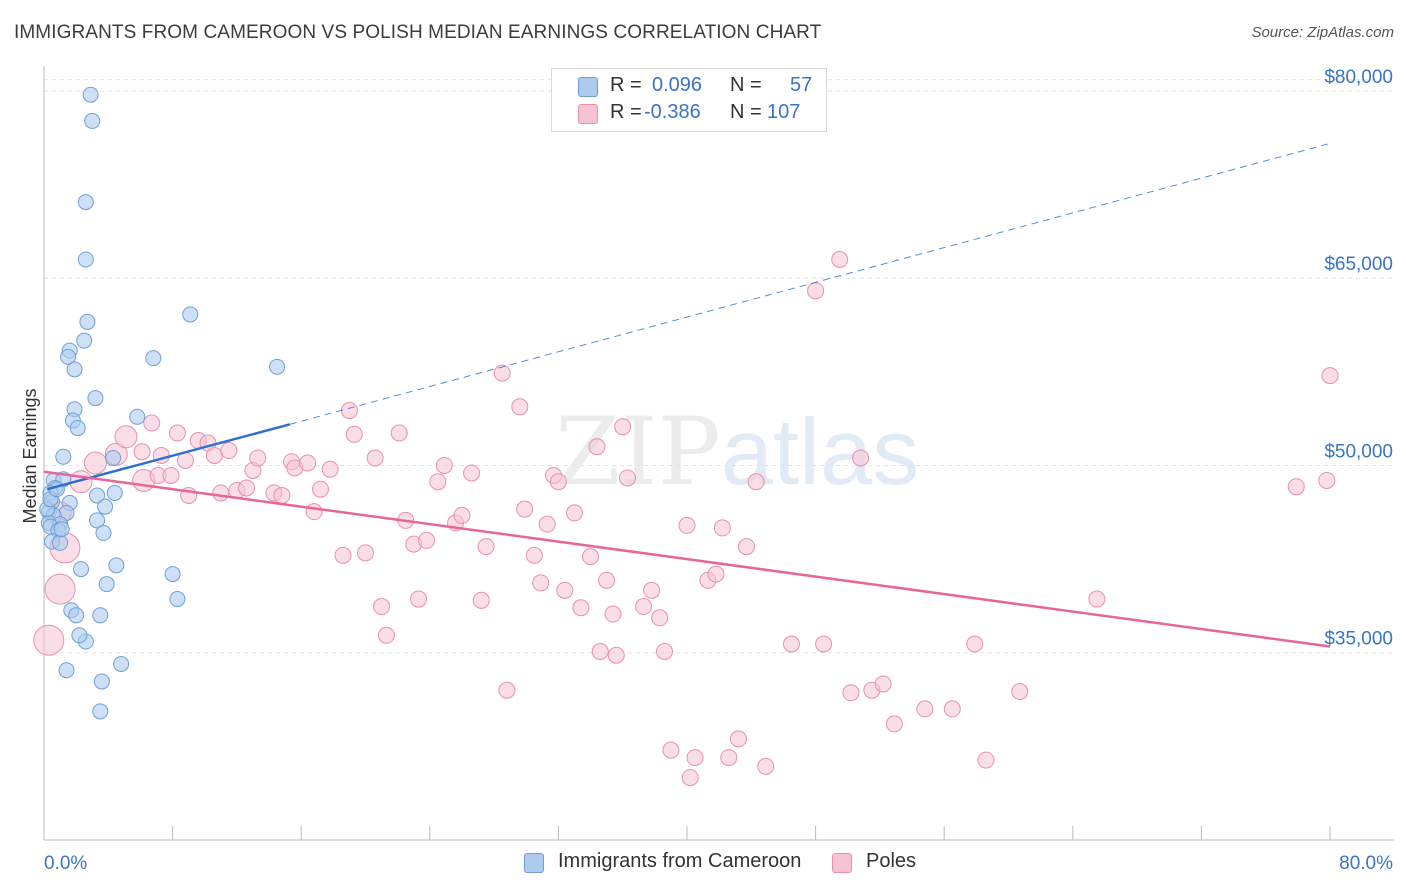  What do you see at coordinates (689, 100) in the screenshot?
I see `correlation-legend: R = 0.096 N = 57 R = -0.386 N = 107` at bounding box center [689, 100].